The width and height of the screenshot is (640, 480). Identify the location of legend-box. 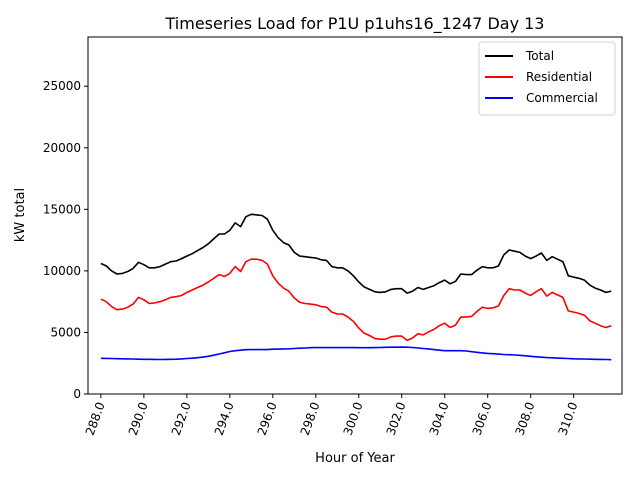
(547, 78).